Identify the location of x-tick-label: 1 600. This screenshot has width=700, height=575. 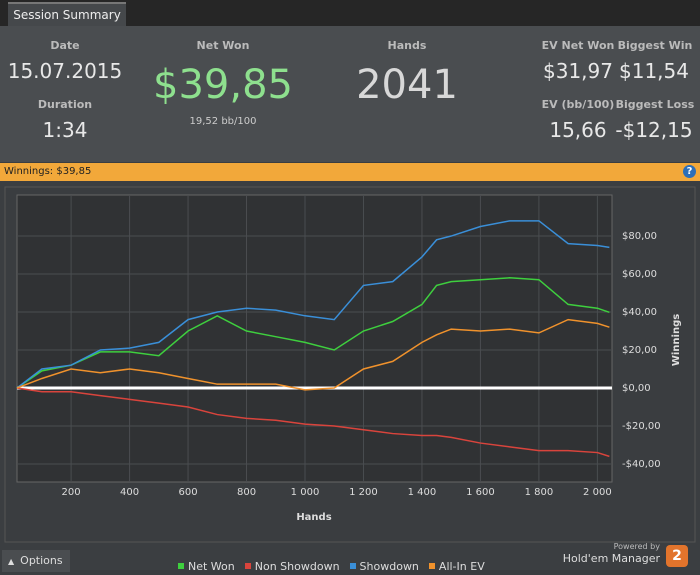
(480, 492).